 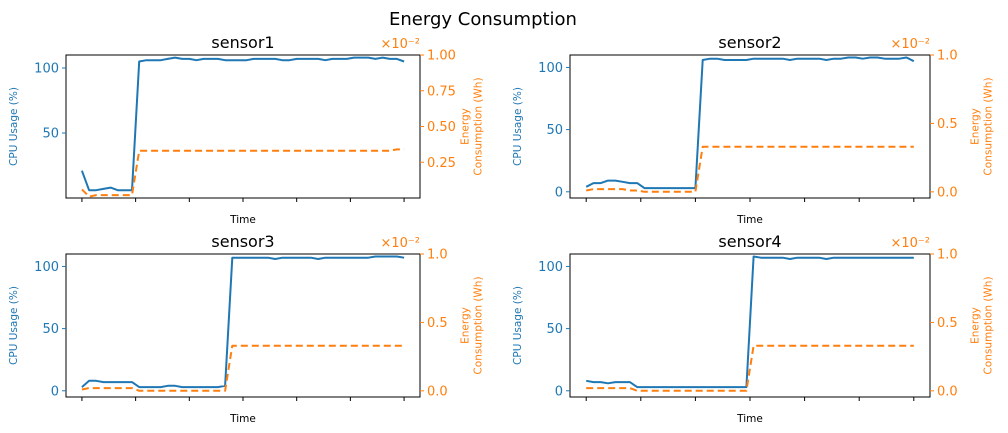 What do you see at coordinates (441, 56) in the screenshot?
I see `y2-tick-label: 1.00` at bounding box center [441, 56].